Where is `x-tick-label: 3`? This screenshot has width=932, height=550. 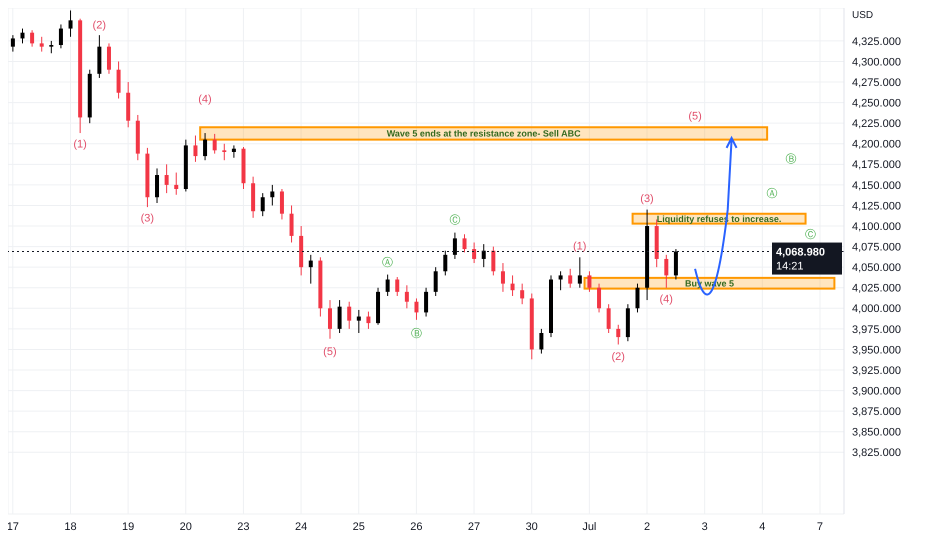
x-tick-label: 3 is located at coordinates (705, 526).